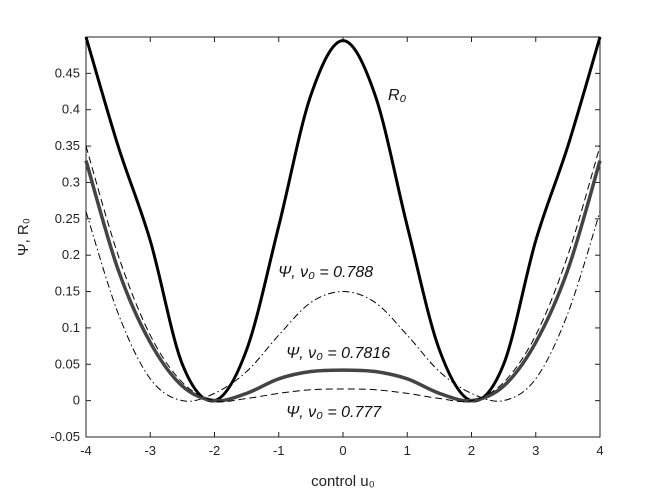 This screenshot has width=664, height=498. Describe the element at coordinates (67, 363) in the screenshot. I see `y-tick-label: 0.05` at that location.